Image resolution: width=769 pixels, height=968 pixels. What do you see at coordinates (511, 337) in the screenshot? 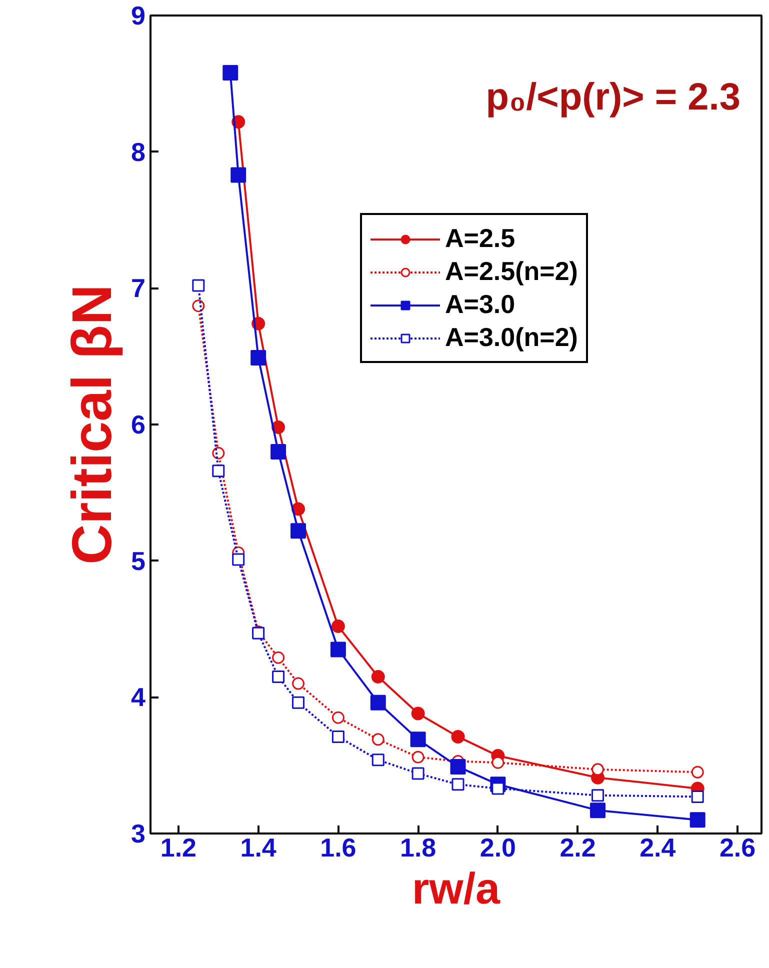
I see `legend-label: A=3.0(n=2)` at bounding box center [511, 337].